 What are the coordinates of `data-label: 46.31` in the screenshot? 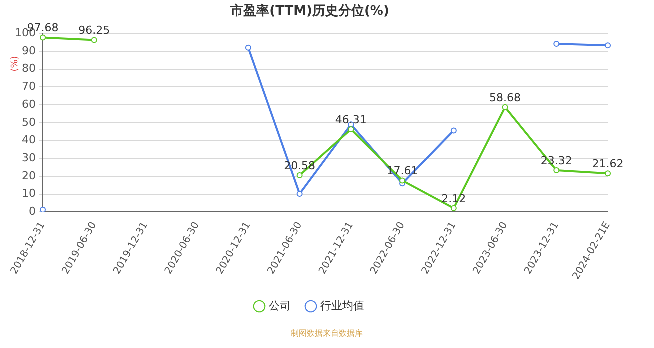 It's located at (351, 119).